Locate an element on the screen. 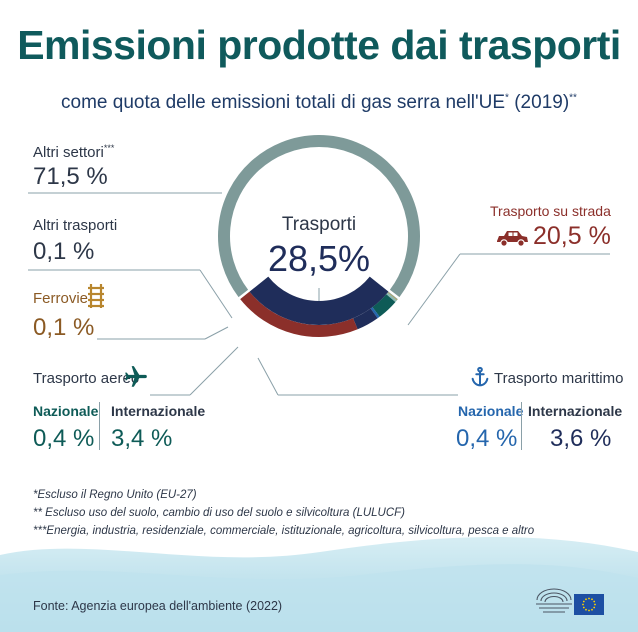  divider-marittimo is located at coordinates (521, 426).